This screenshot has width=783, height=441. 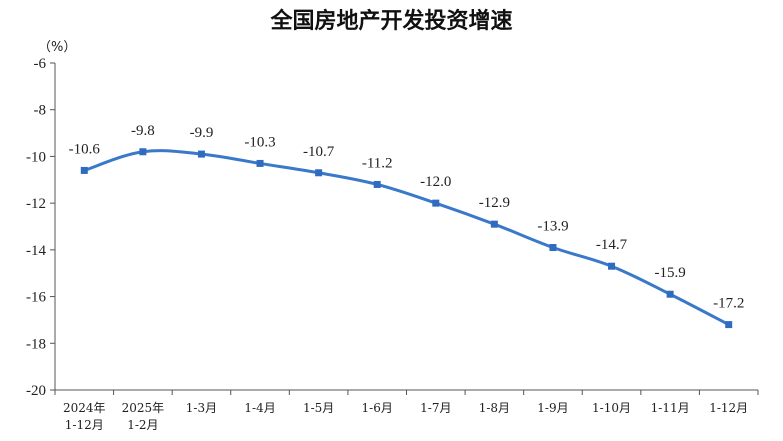 What do you see at coordinates (142, 425) in the screenshot?
I see `x-tick-label: 1-2月` at bounding box center [142, 425].